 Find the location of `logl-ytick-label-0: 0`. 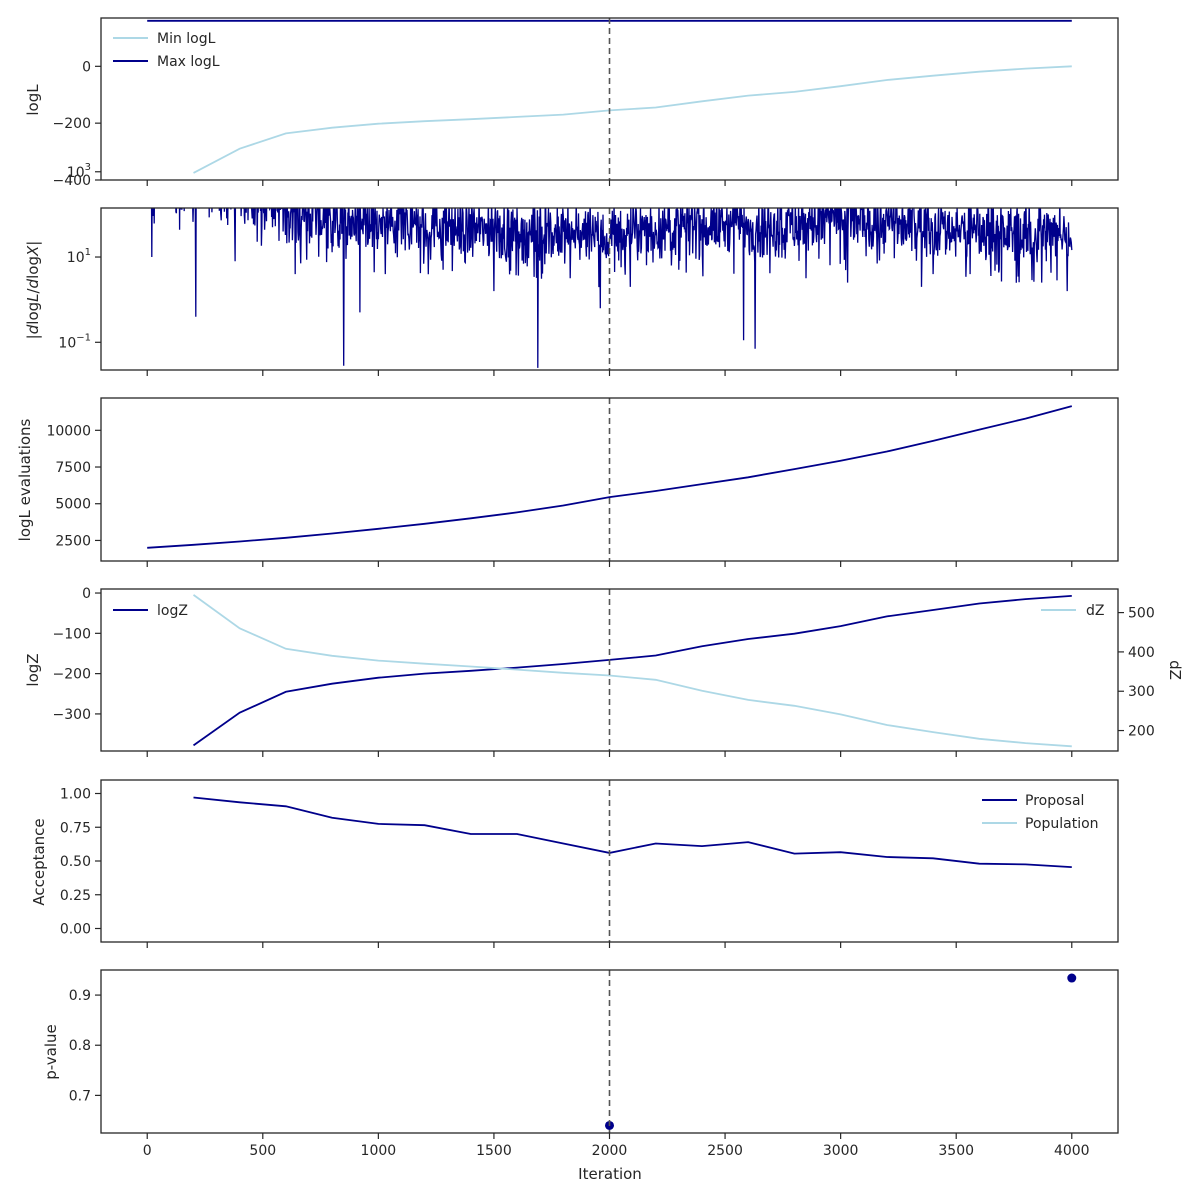

logl-ytick-label-0: 0 is located at coordinates (86, 67).